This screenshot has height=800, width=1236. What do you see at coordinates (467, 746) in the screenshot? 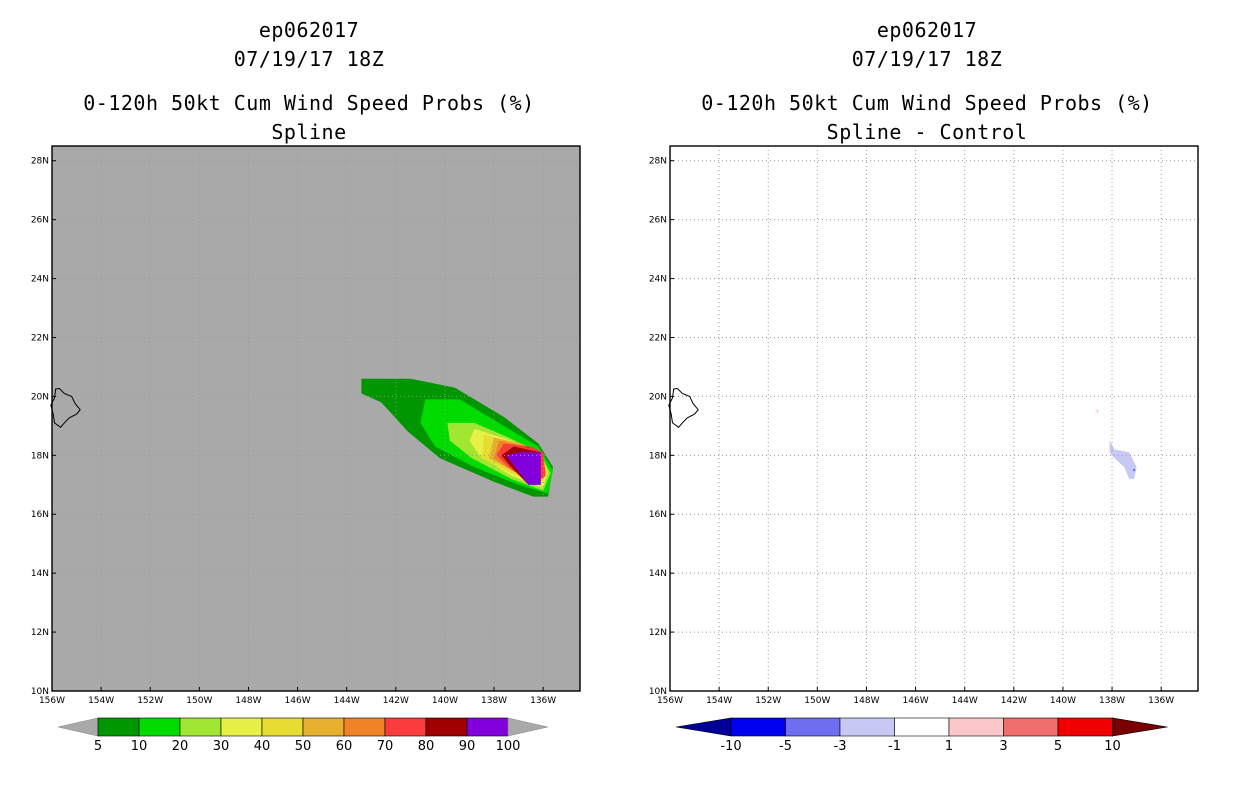
I see `colorbar-label: 90` at bounding box center [467, 746].